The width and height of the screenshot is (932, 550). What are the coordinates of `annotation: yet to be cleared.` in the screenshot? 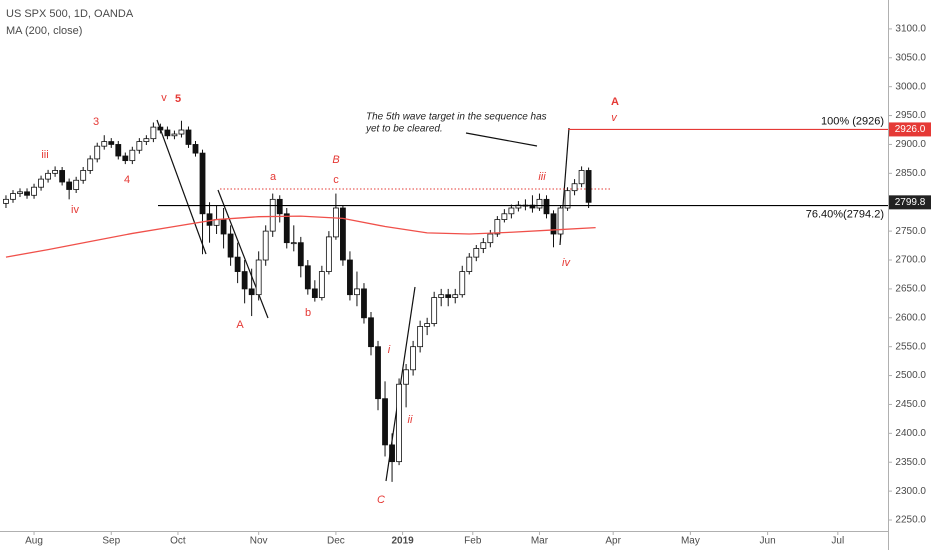 It's located at (404, 129).